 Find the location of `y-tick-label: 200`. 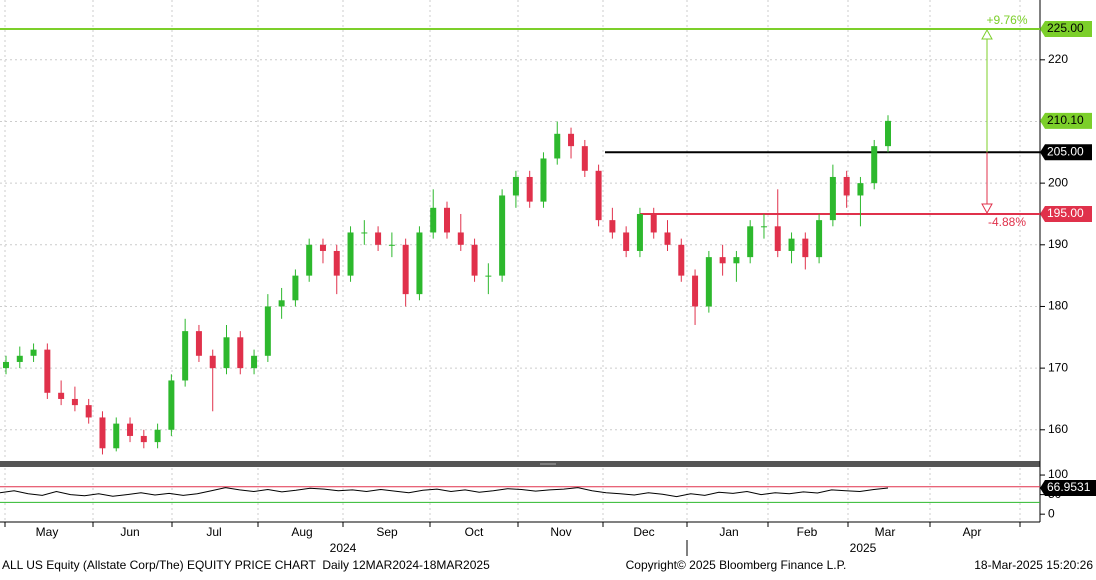

y-tick-label: 200 is located at coordinates (1058, 182).